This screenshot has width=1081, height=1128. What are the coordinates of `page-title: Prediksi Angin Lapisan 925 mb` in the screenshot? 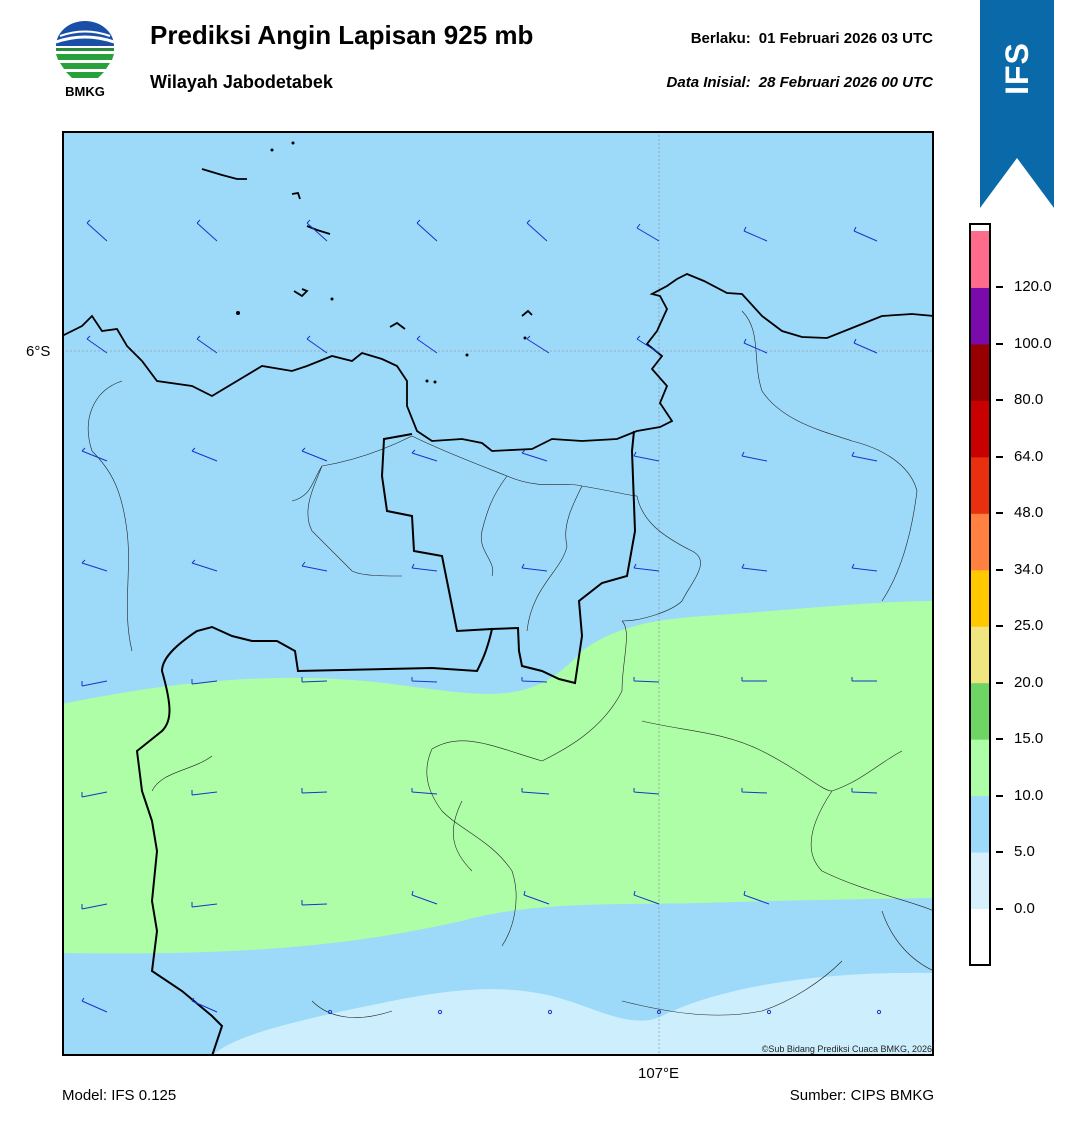 It's located at (342, 35).